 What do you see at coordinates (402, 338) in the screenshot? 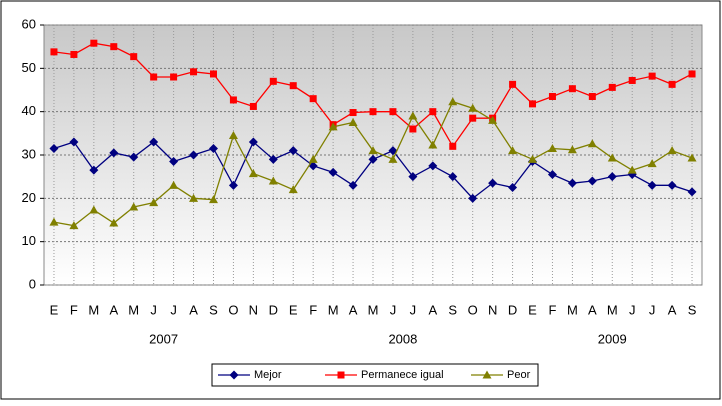
I see `x-group-label: 2008` at bounding box center [402, 338].